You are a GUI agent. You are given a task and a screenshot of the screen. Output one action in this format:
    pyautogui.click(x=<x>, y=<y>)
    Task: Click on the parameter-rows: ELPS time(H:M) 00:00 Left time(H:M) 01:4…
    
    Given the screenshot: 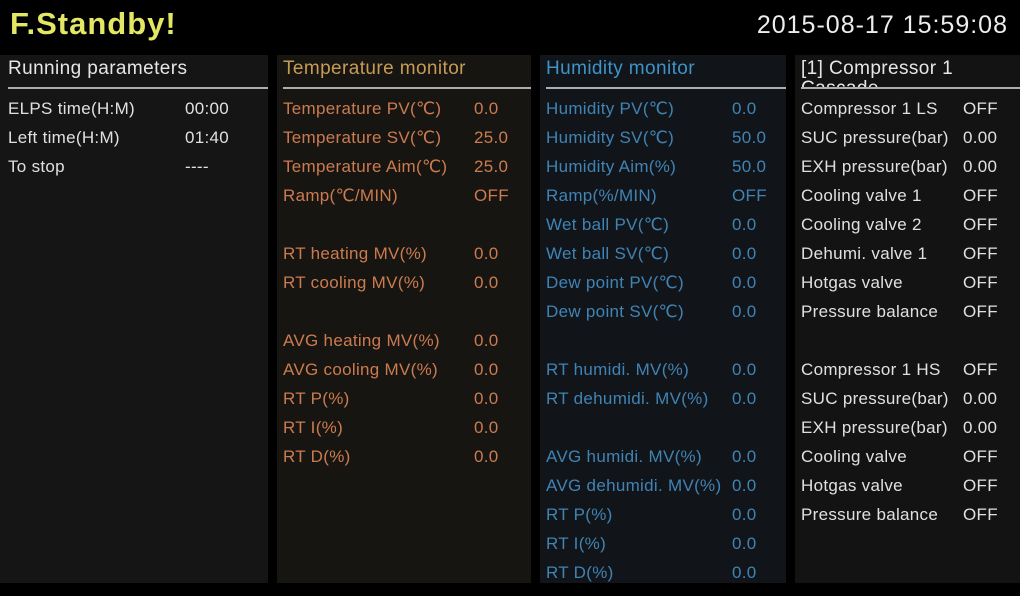 What is the action you would take?
    pyautogui.click(x=138, y=137)
    